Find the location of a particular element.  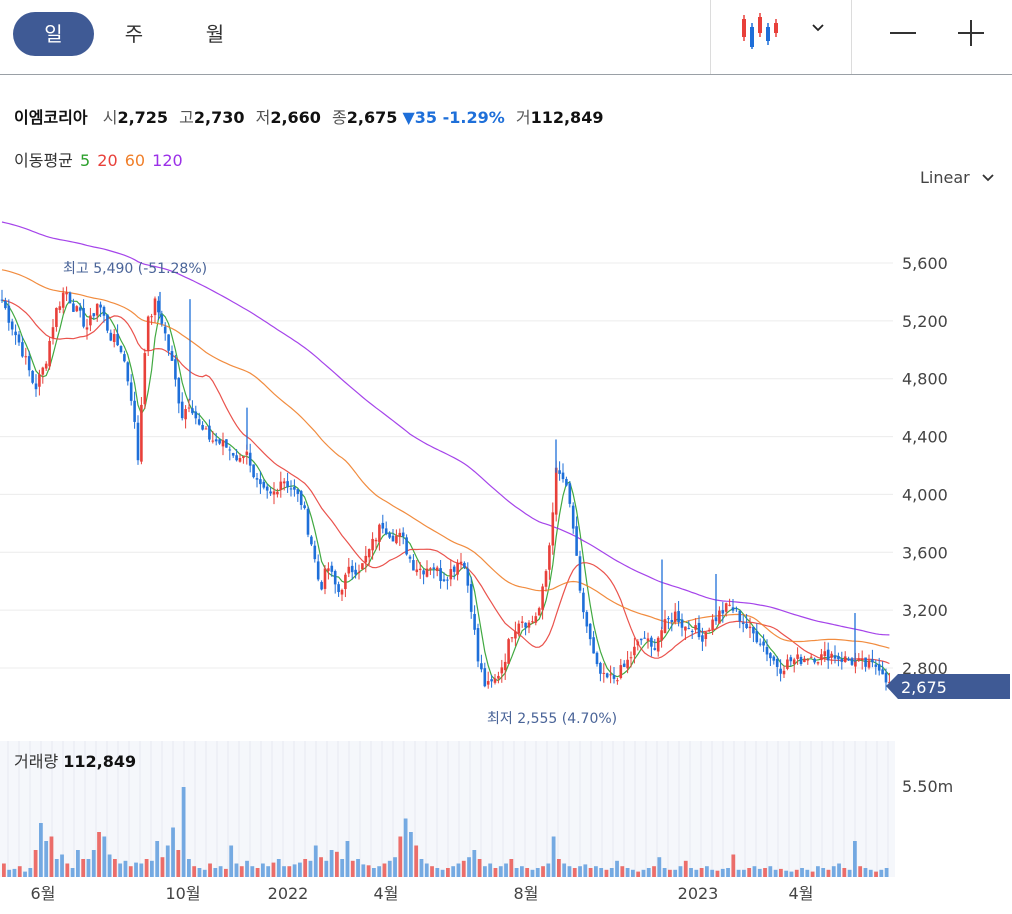

current-price-label: 2,675 is located at coordinates (924, 687).